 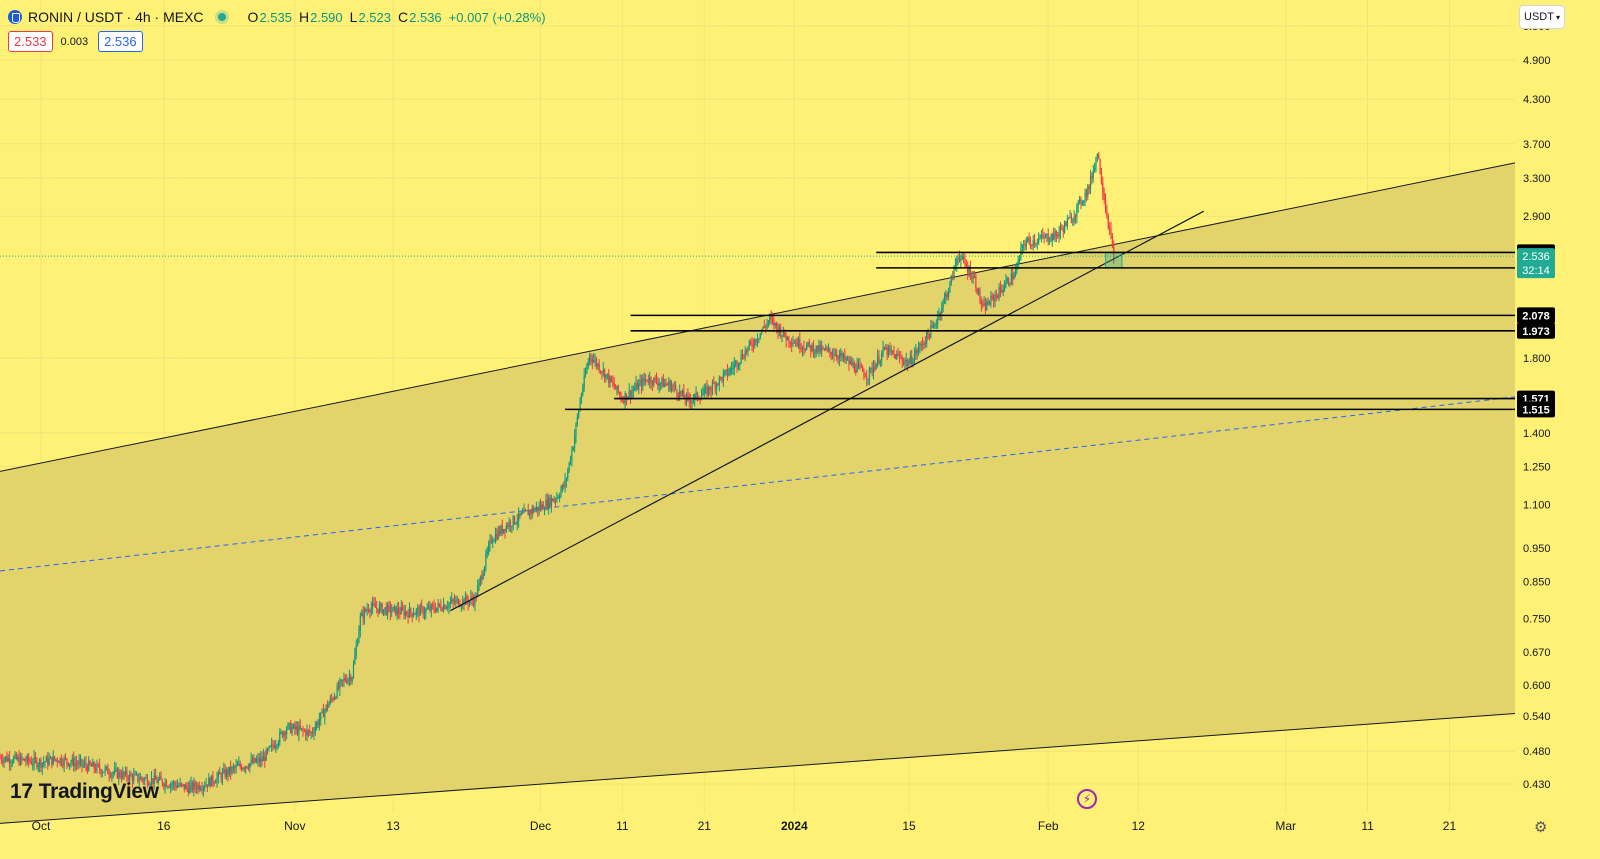 I want to click on time-axis-tick-label: Feb, so click(x=1048, y=826).